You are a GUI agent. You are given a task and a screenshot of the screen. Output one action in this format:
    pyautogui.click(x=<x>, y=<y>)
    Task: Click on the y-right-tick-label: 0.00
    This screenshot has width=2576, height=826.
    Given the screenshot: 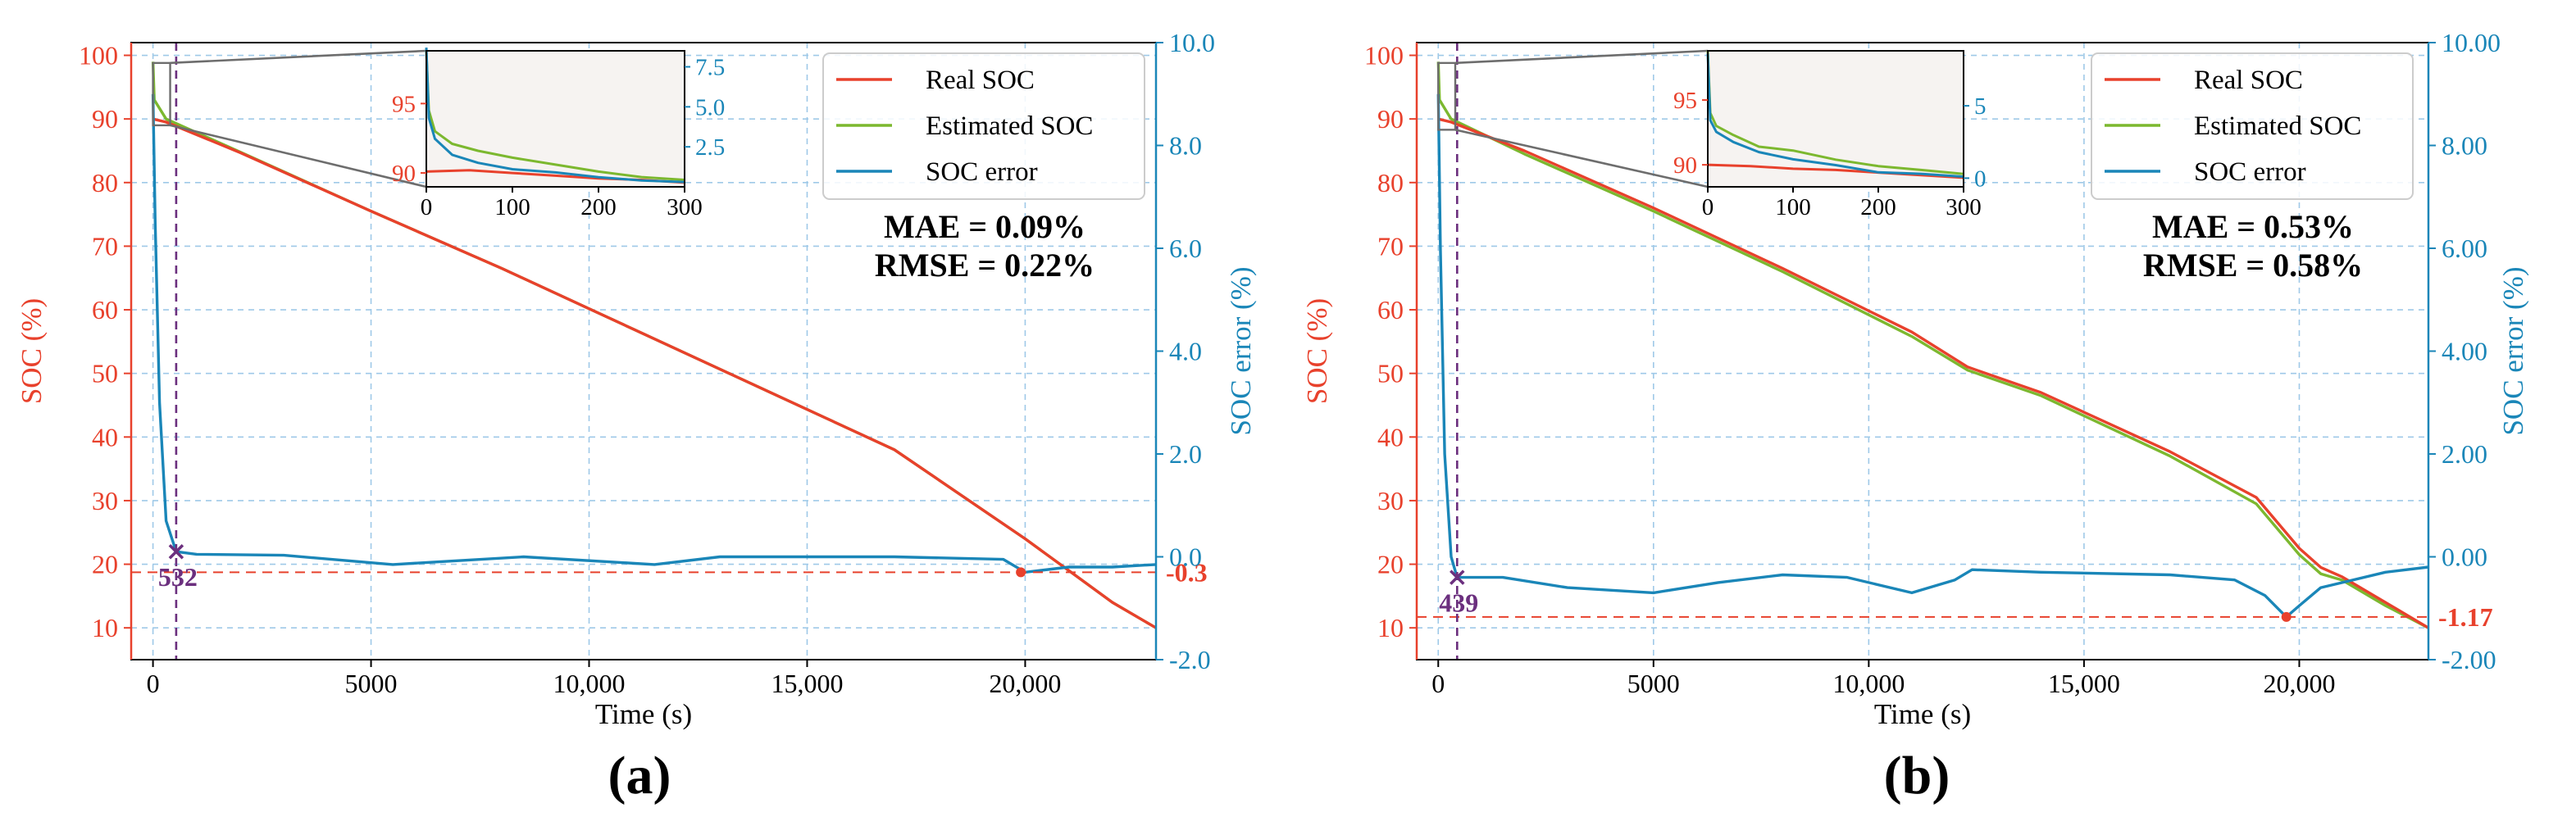 What is the action you would take?
    pyautogui.click(x=2465, y=557)
    